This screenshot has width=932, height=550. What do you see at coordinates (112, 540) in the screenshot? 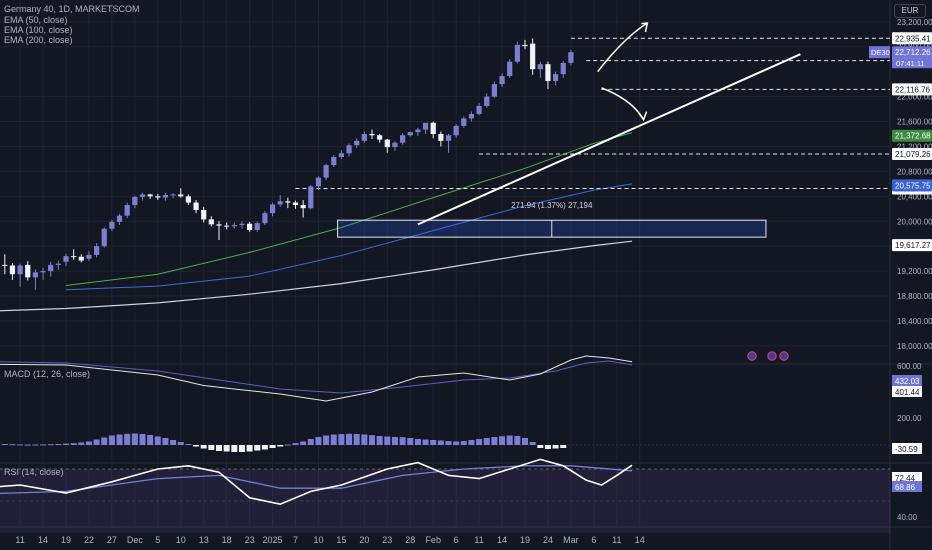
I see `time-tick-label: 27` at bounding box center [112, 540].